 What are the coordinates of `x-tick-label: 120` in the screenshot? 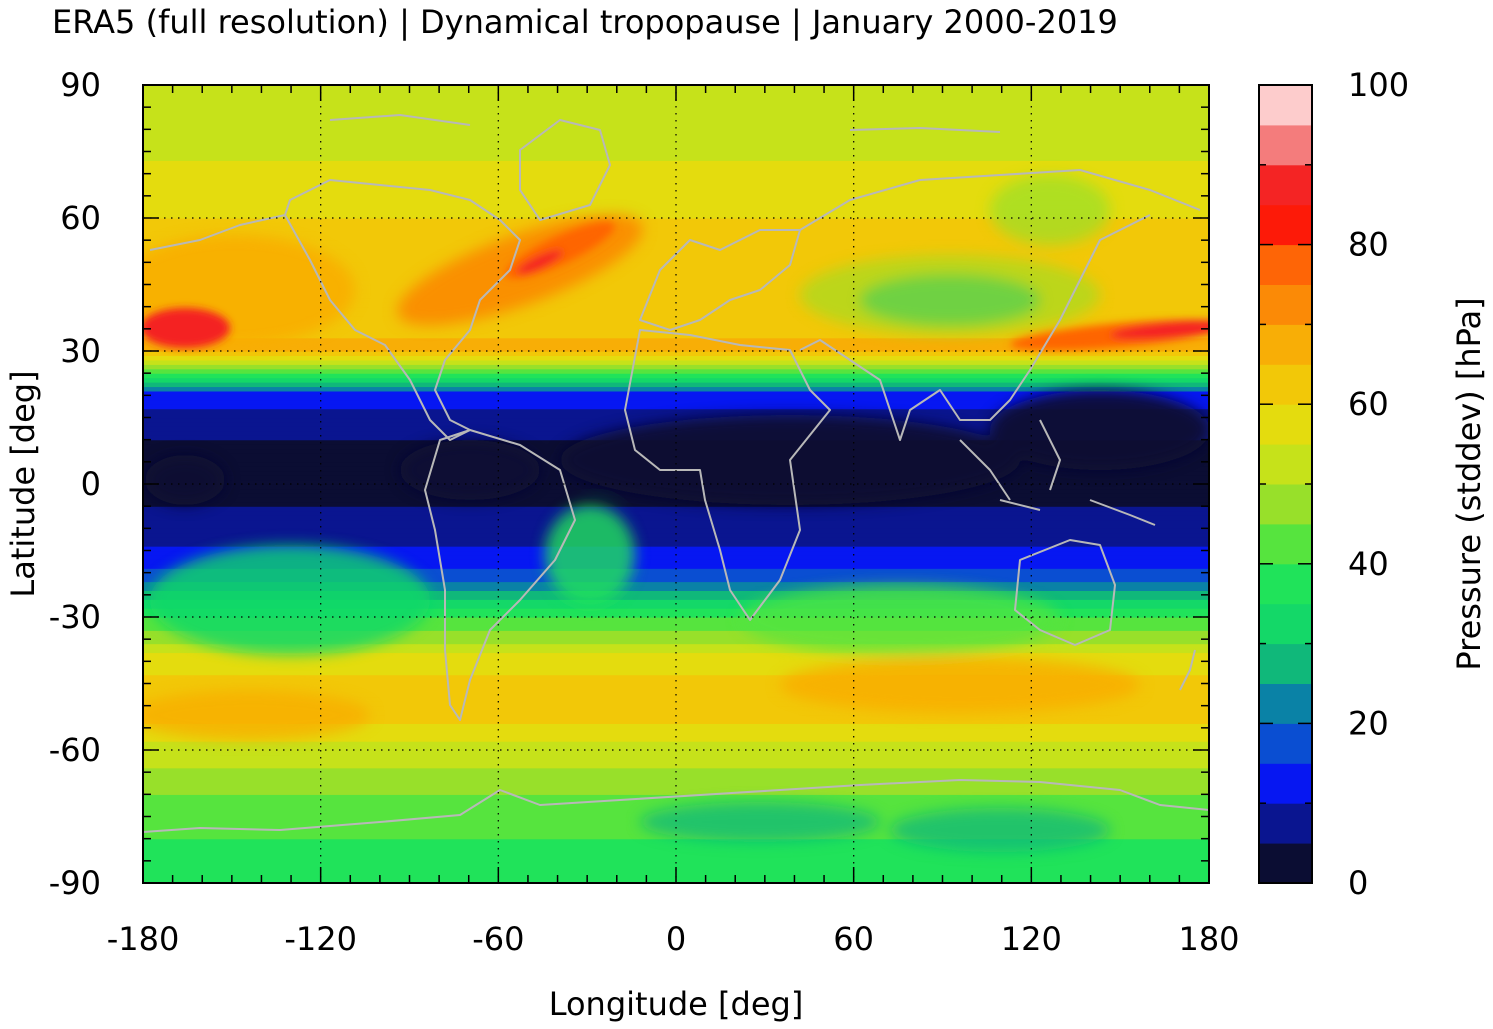 It's located at (1031, 939).